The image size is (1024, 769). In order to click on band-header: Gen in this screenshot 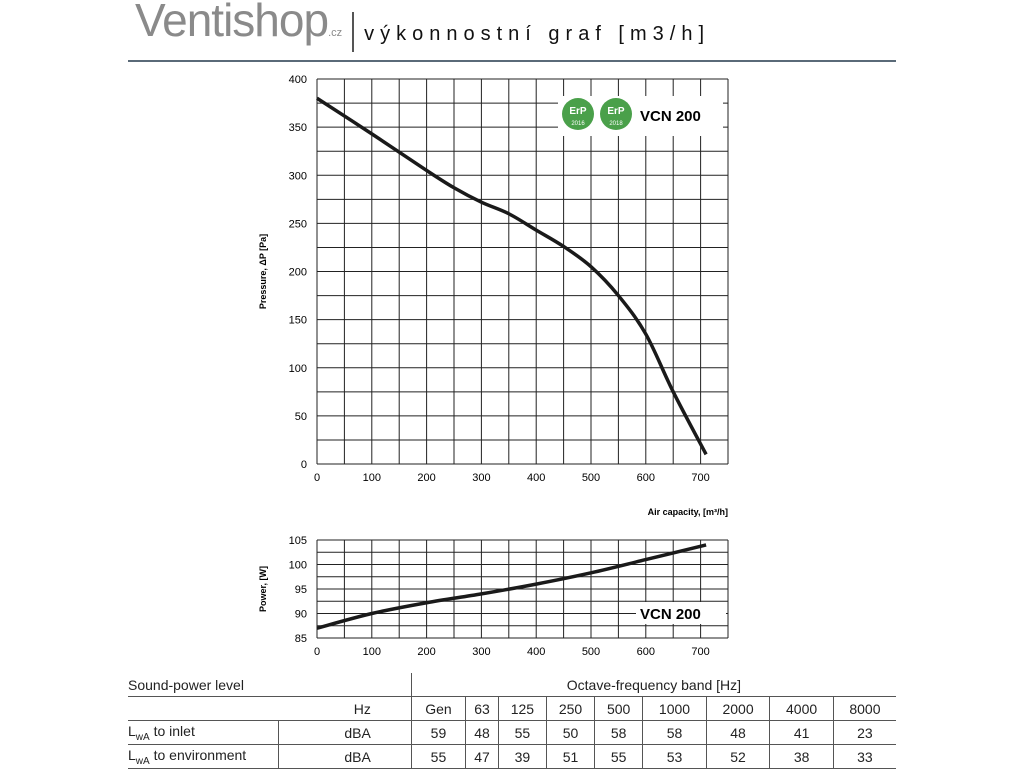, I will do `click(438, 708)`.